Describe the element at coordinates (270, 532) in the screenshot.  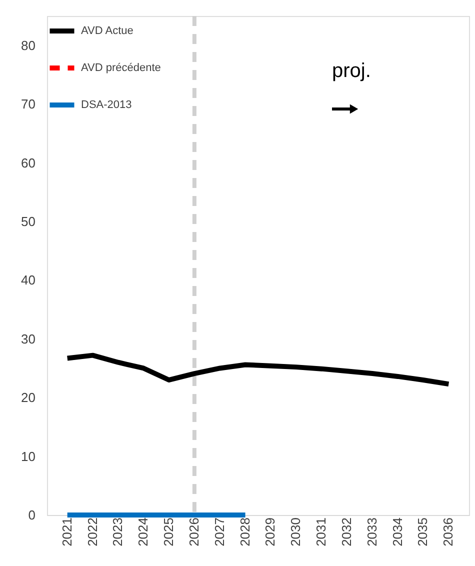
I see `x-tick-label: 2029` at that location.